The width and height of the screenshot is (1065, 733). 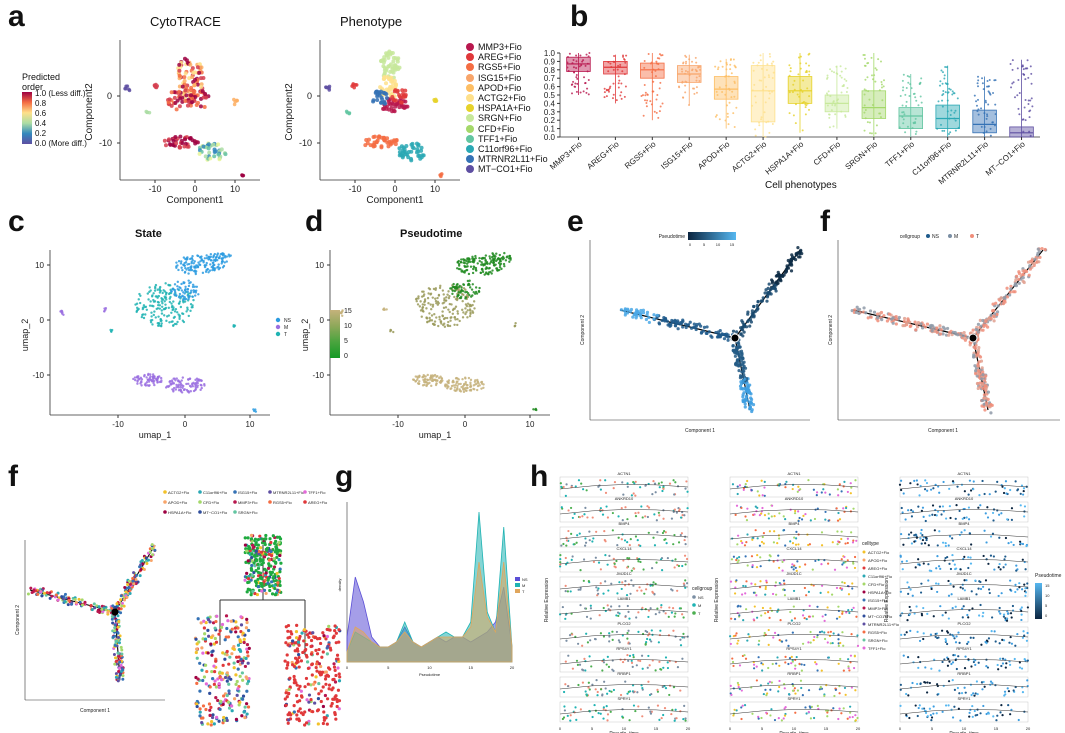 I want to click on x-tick: MT−CO1+Fio, so click(x=1005, y=158).